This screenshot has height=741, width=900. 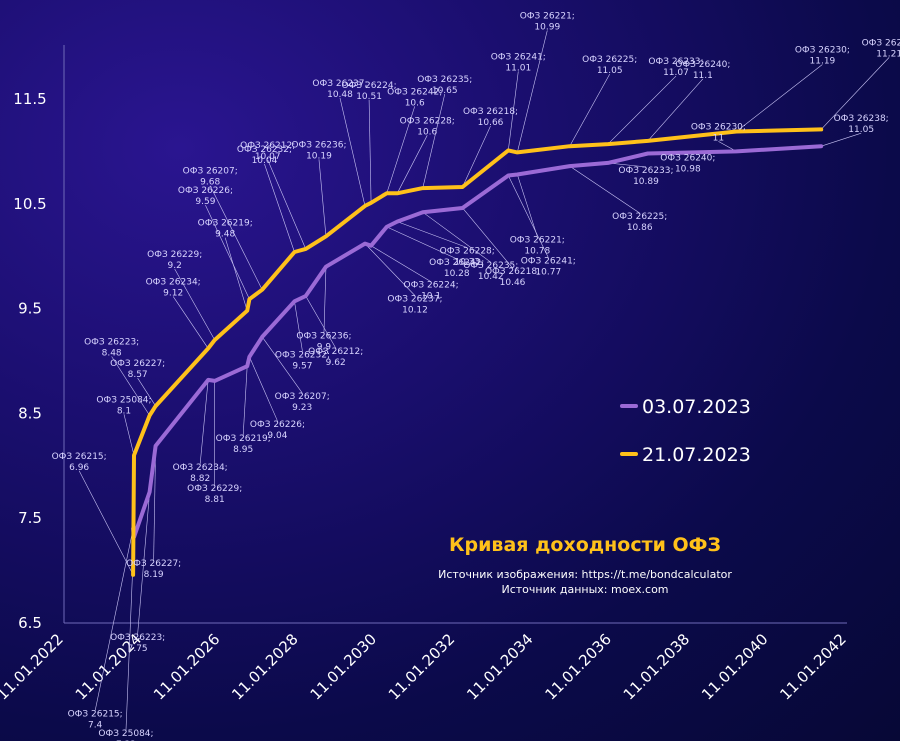 I want to click on point-annotation: ОФЗ 26235; 10.42, so click(x=490, y=271).